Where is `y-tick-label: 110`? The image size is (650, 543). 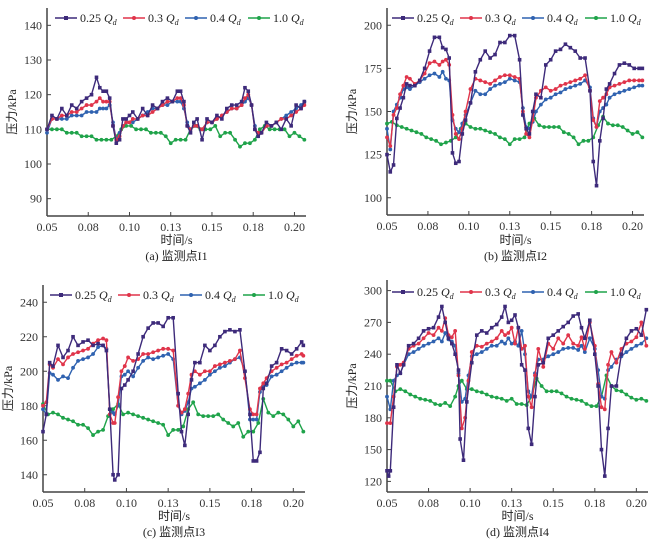 y-tick-label: 110 is located at coordinates (33, 129).